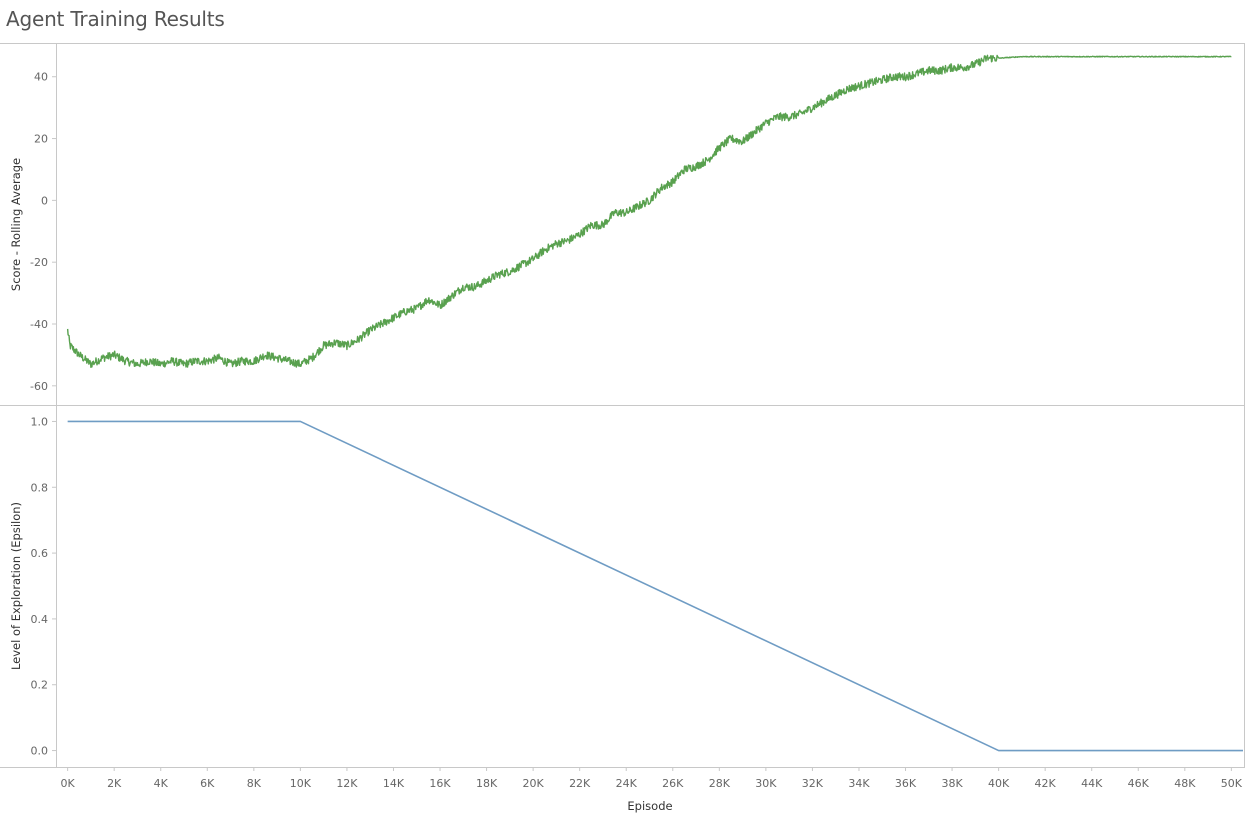 Image resolution: width=1245 pixels, height=823 pixels. Describe the element at coordinates (1092, 783) in the screenshot. I see `x-tick-label: 44K` at that location.